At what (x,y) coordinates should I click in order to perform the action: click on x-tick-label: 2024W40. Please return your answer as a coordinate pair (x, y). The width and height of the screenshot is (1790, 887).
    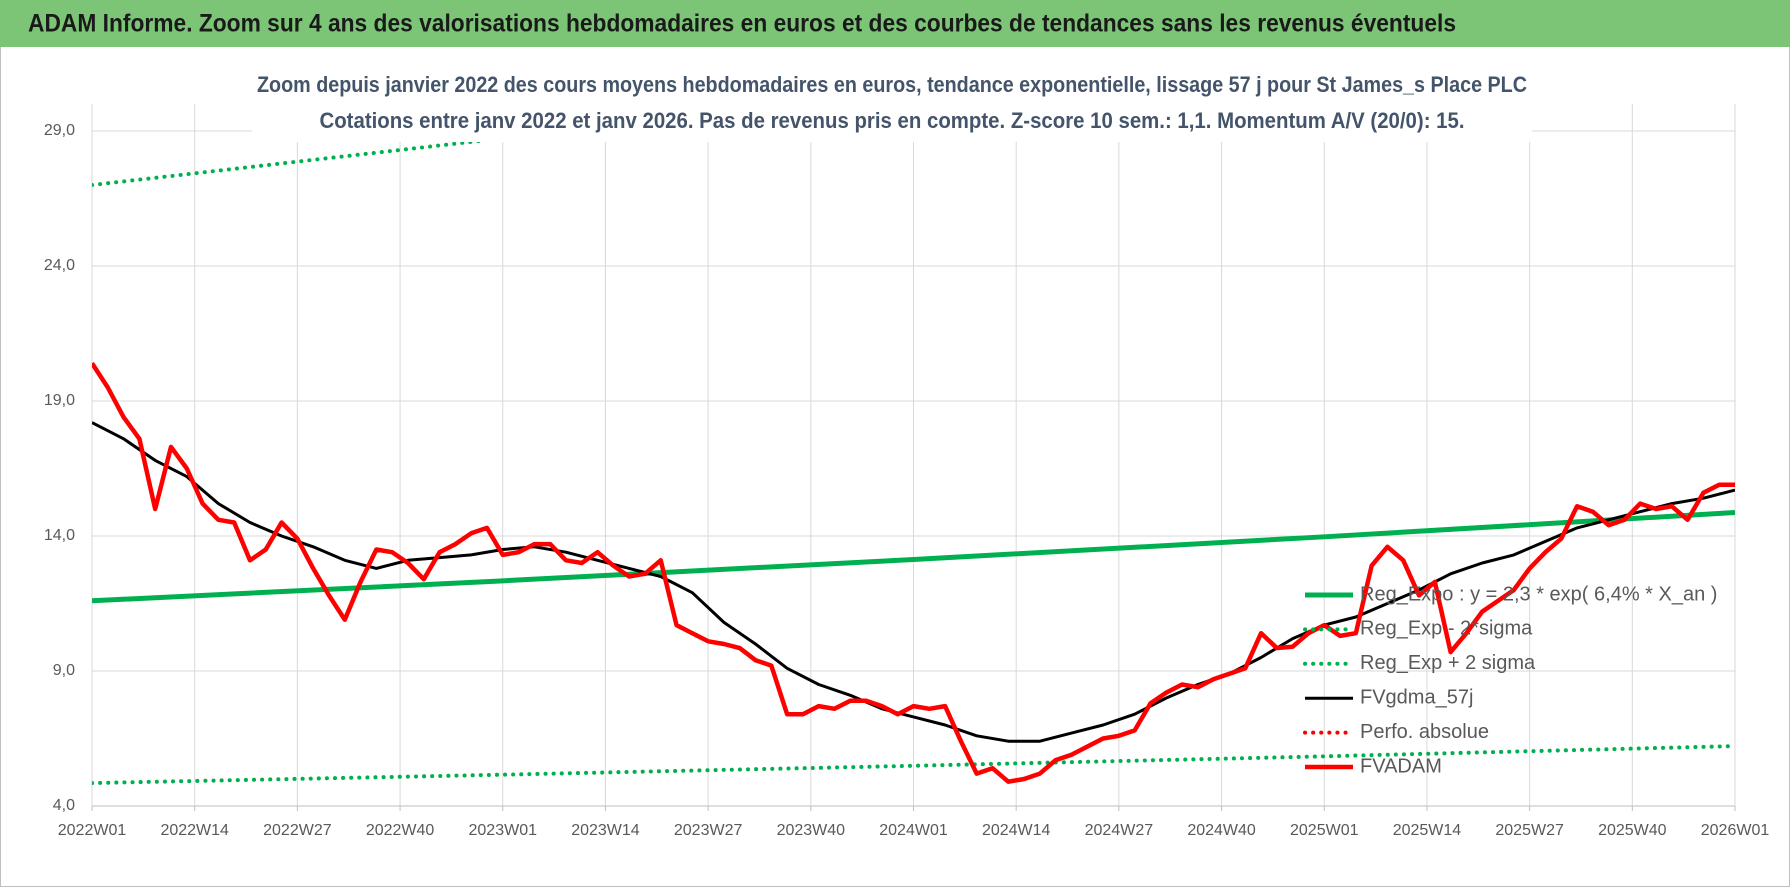
    Looking at the image, I should click on (1221, 830).